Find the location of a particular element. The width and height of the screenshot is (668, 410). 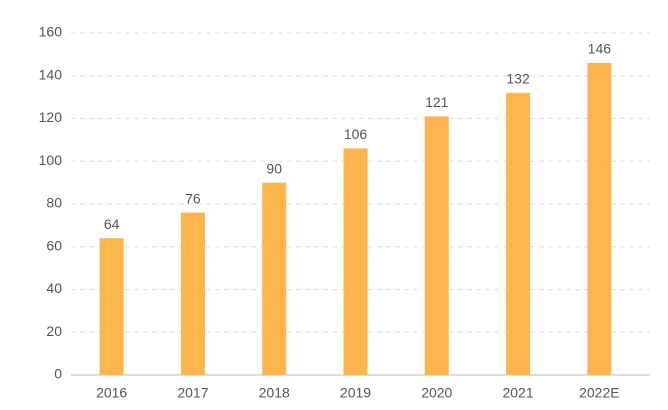

value-label: 132 is located at coordinates (518, 79).